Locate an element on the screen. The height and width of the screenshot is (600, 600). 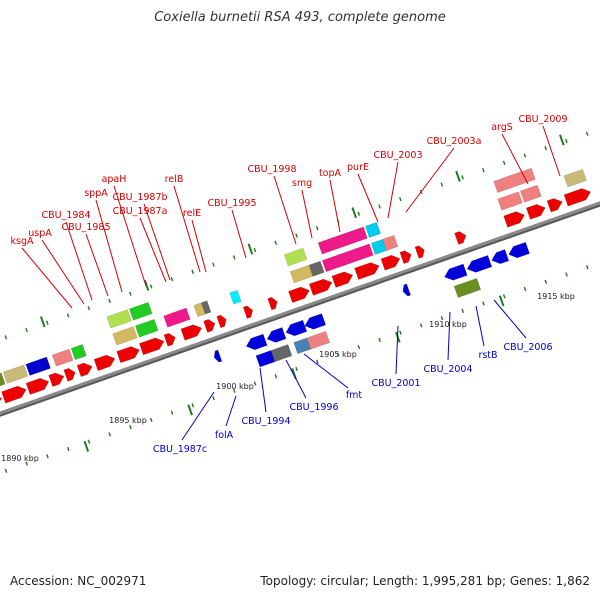
gene-label-cbu-1985: CBU_1985 is located at coordinates (85, 227).